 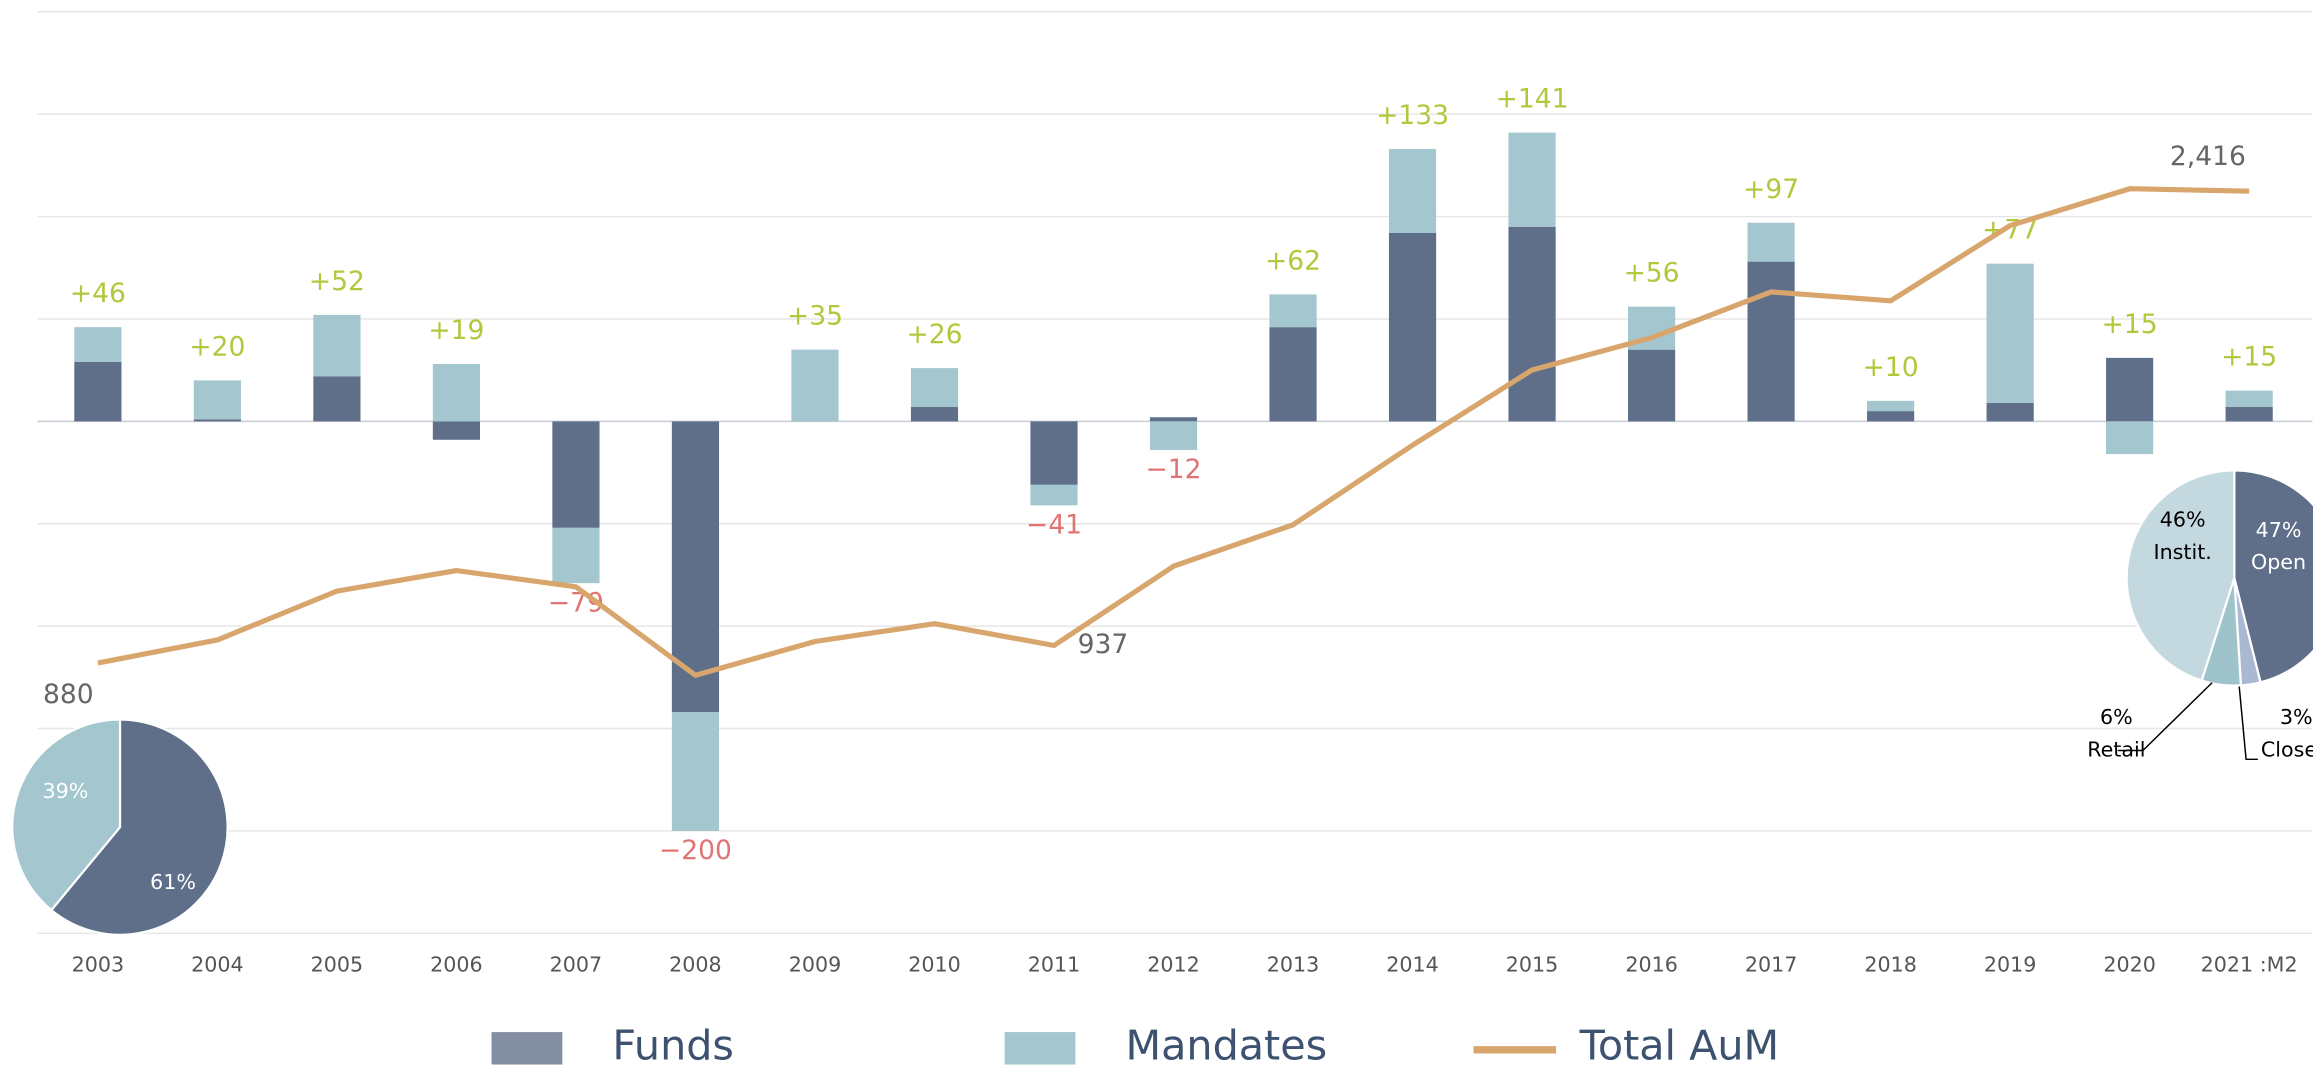 I want to click on total-label: +26, so click(x=934, y=334).